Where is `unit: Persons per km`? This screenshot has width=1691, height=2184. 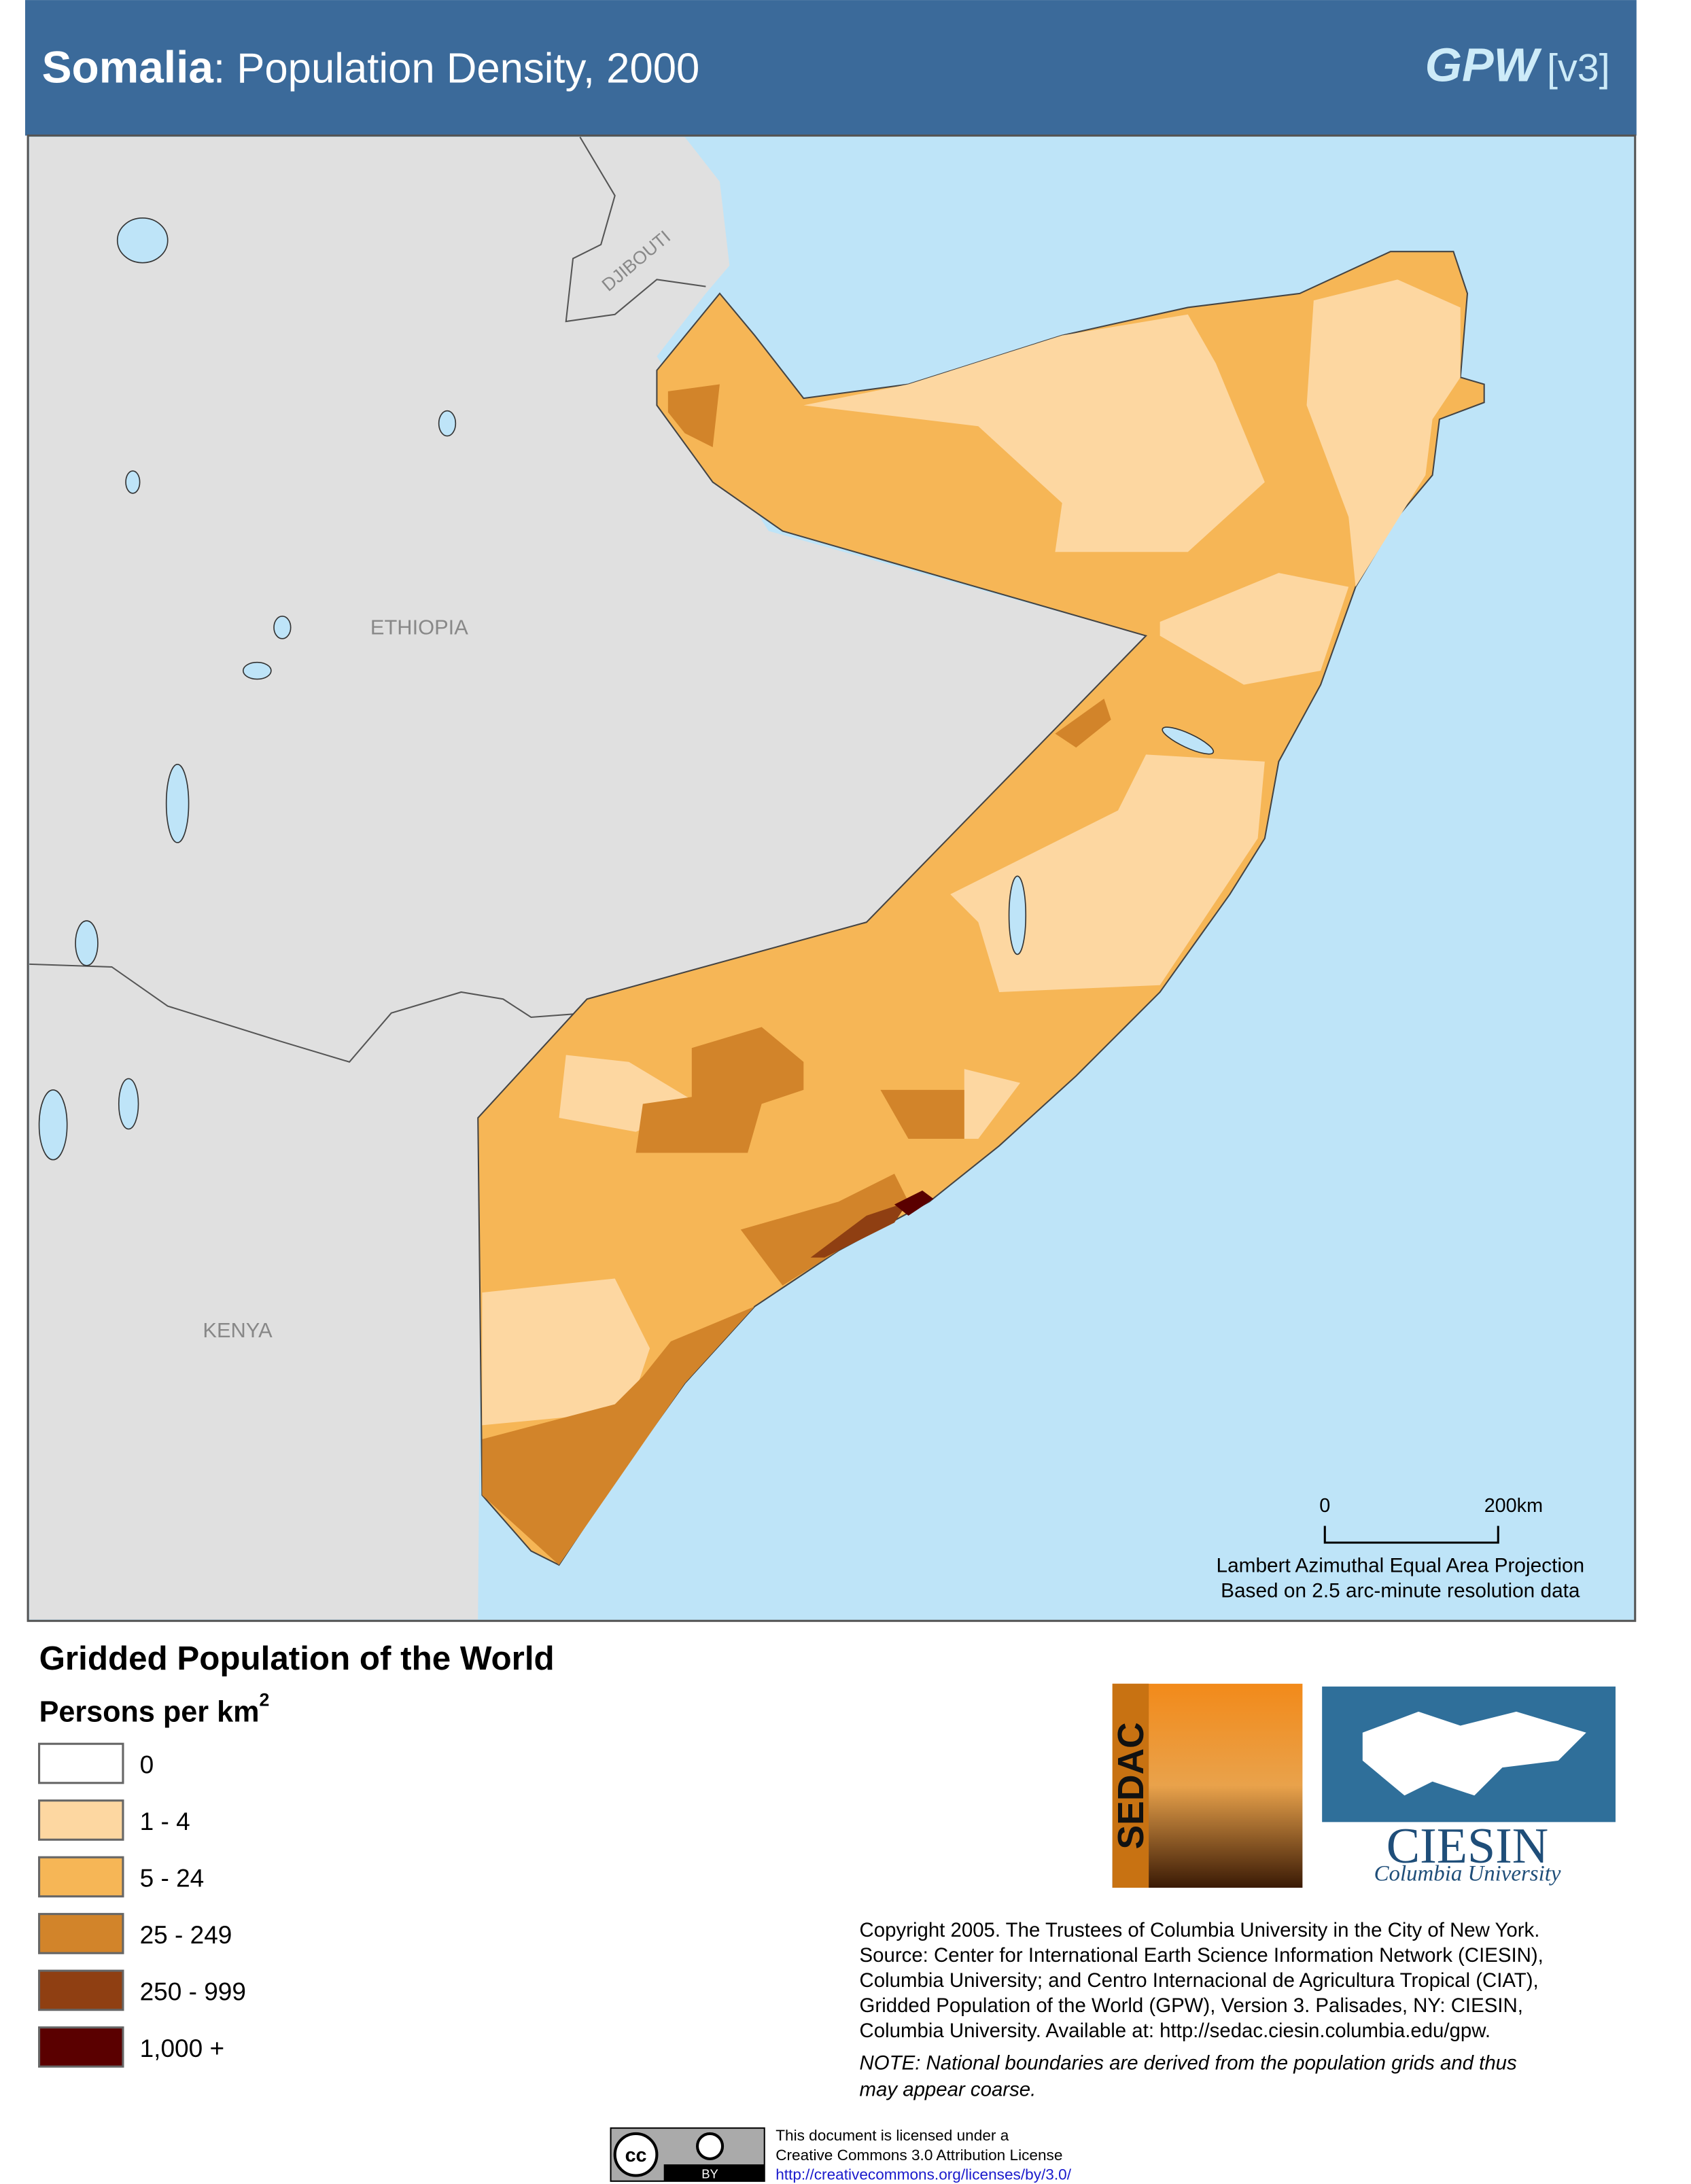 unit: Persons per km is located at coordinates (149, 1712).